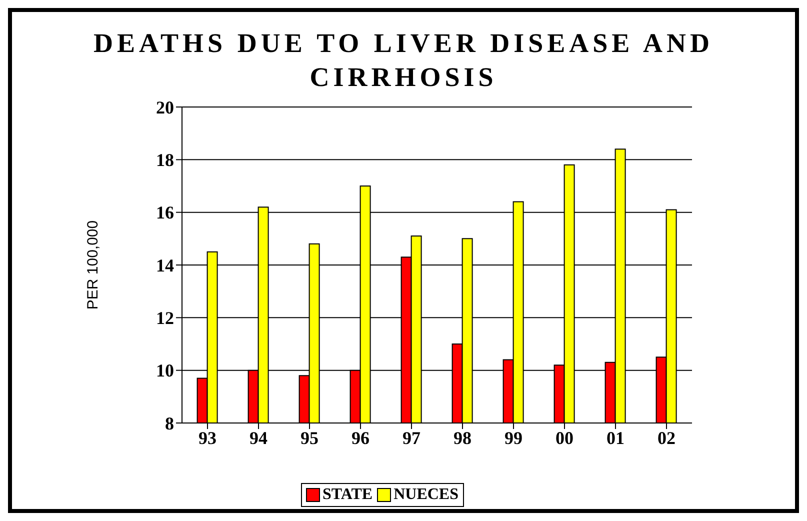 The image size is (807, 521). What do you see at coordinates (165, 107) in the screenshot?
I see `y-tick-label: 20` at bounding box center [165, 107].